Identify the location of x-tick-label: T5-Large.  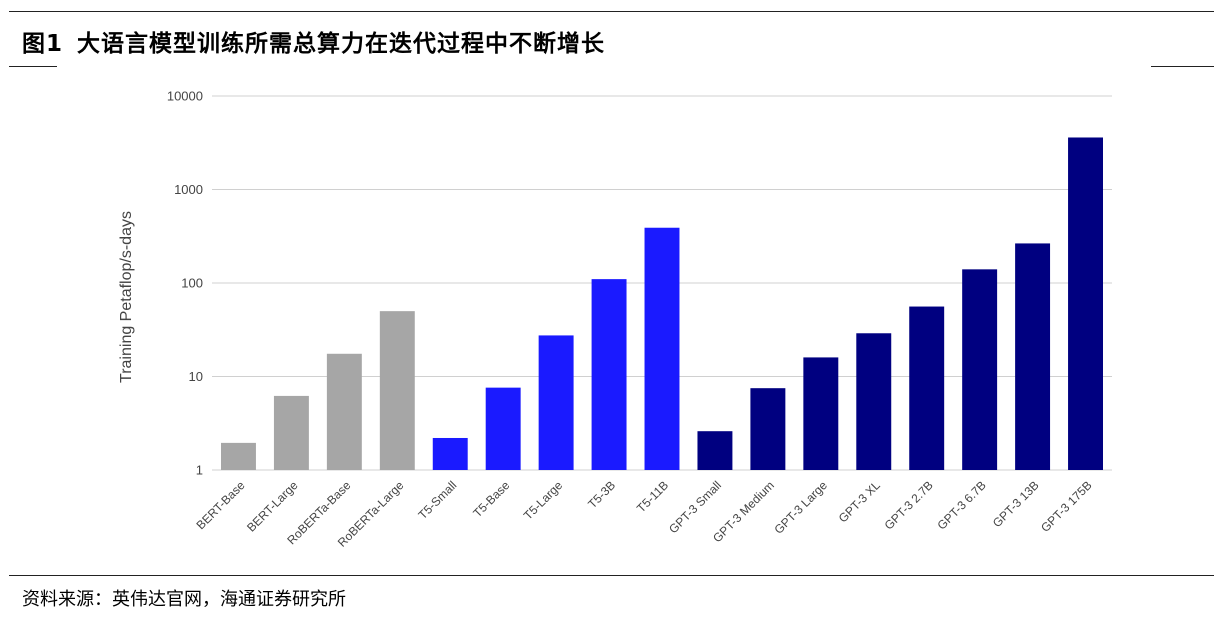
(543, 500).